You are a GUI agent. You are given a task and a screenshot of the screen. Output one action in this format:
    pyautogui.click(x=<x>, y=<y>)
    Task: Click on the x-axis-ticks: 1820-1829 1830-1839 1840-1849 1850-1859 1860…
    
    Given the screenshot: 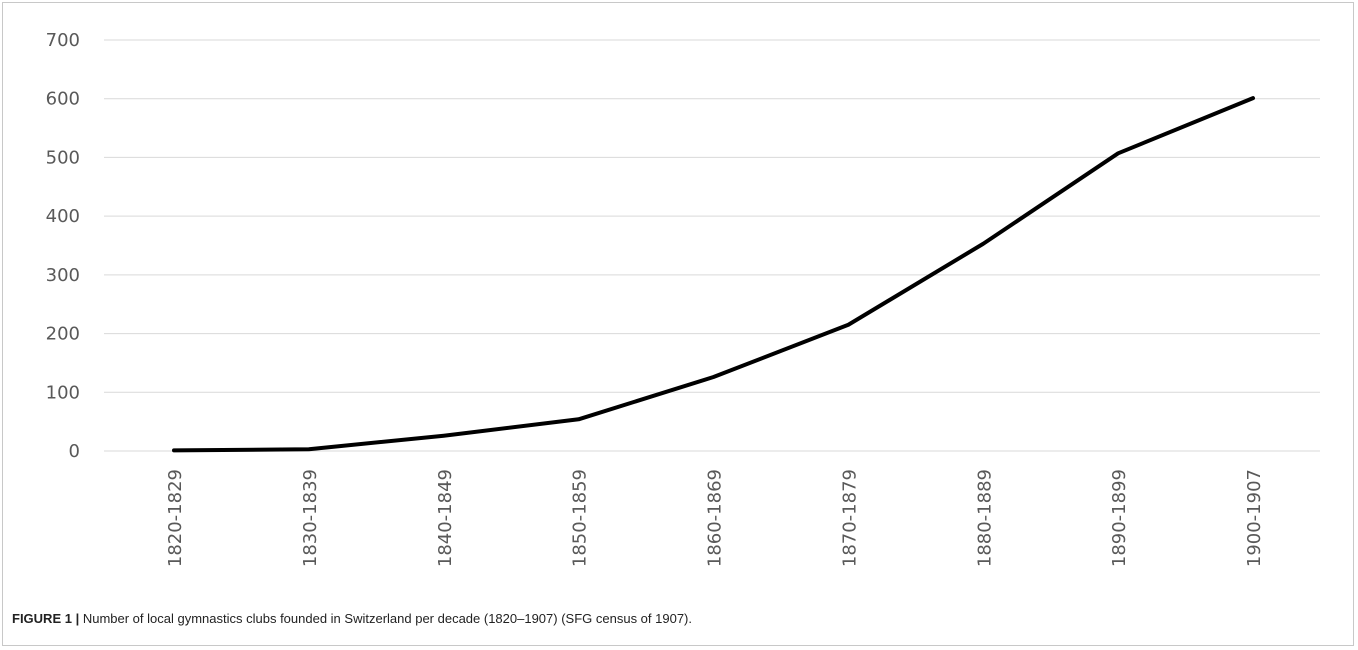 What is the action you would take?
    pyautogui.click(x=715, y=518)
    